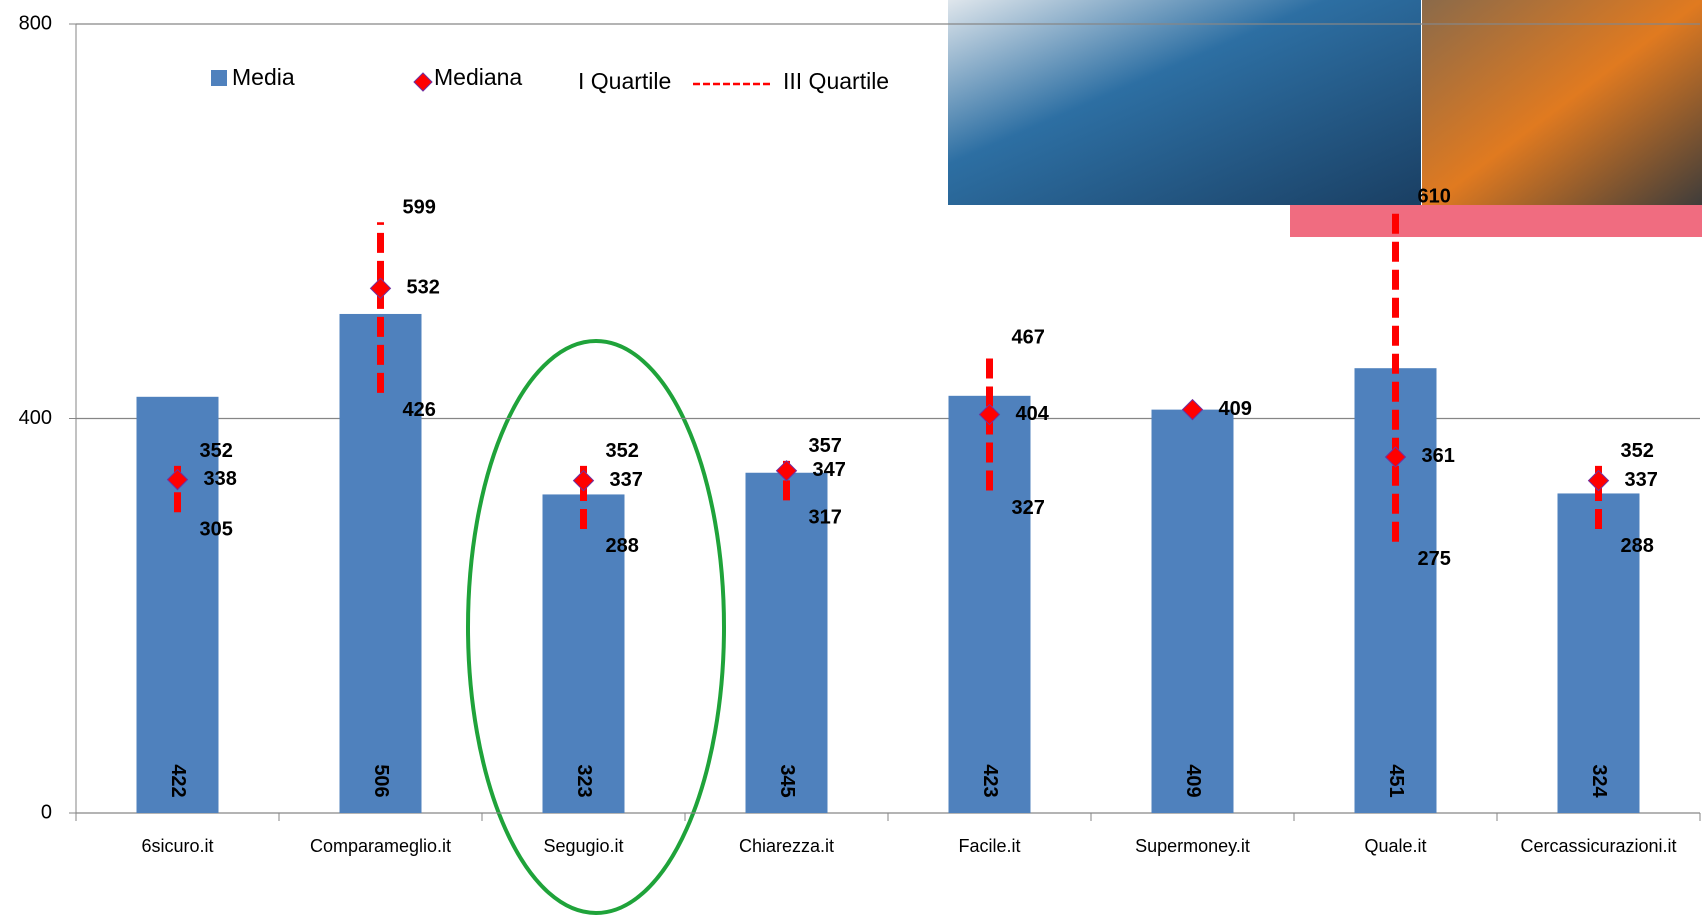  What do you see at coordinates (177, 846) in the screenshot?
I see `x-tick-label: 6sicuro.it` at bounding box center [177, 846].